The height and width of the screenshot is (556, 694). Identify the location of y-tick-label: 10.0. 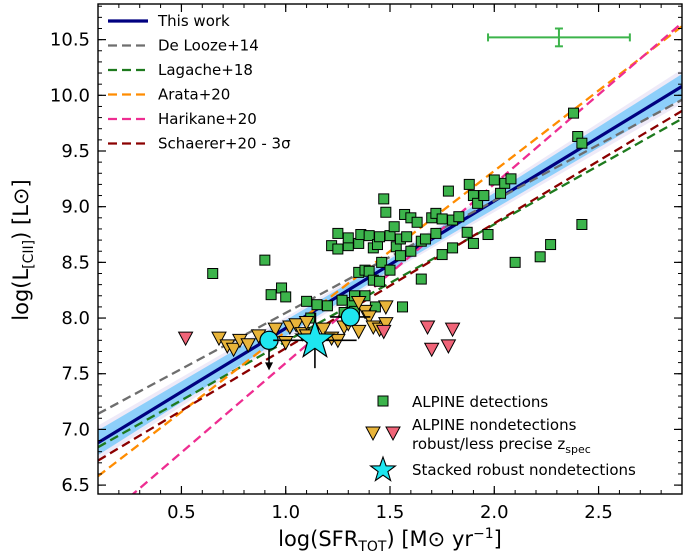
(70, 95).